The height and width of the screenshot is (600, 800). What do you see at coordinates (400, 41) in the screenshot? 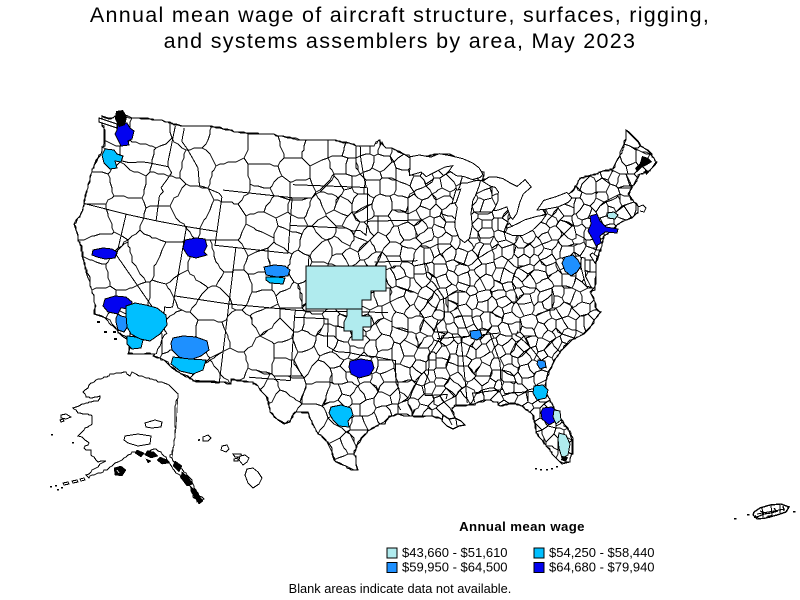
I see `svg-text:and systems assemblers by area: and systems assemblers by area, May 2023` at bounding box center [400, 41].